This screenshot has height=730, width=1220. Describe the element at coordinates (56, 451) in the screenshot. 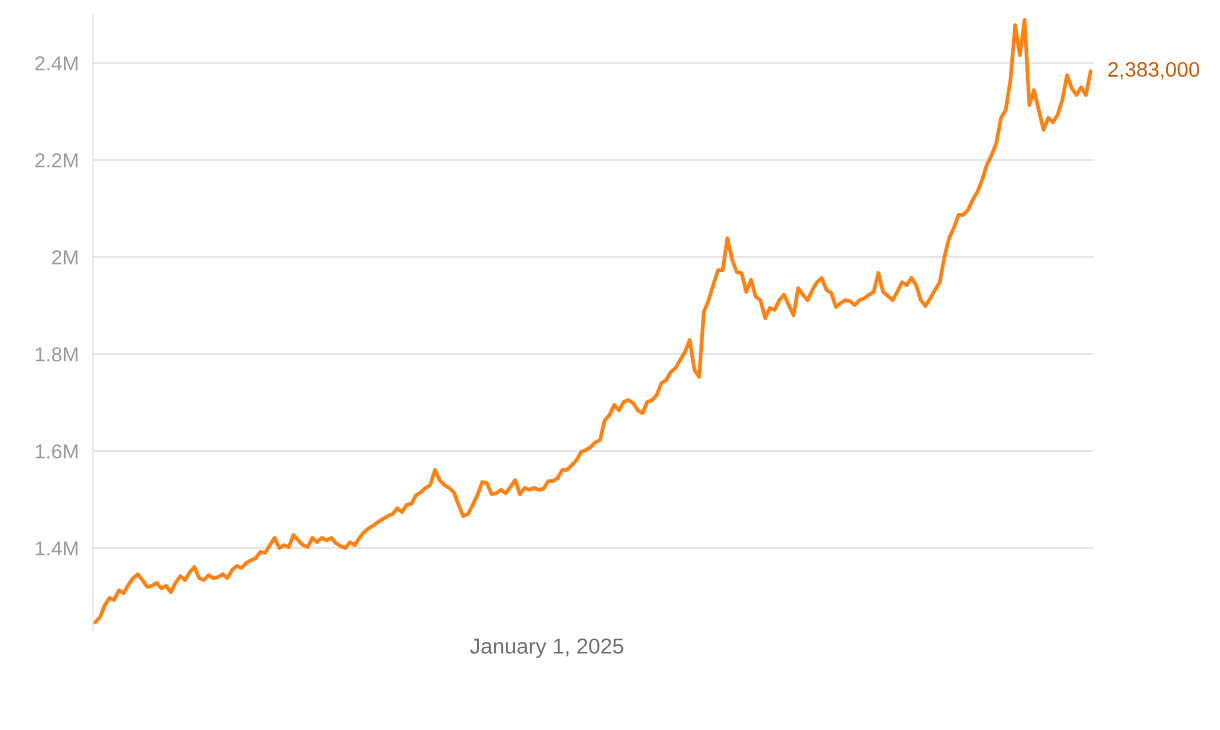

I see `y-tick-label: 1.6M` at that location.